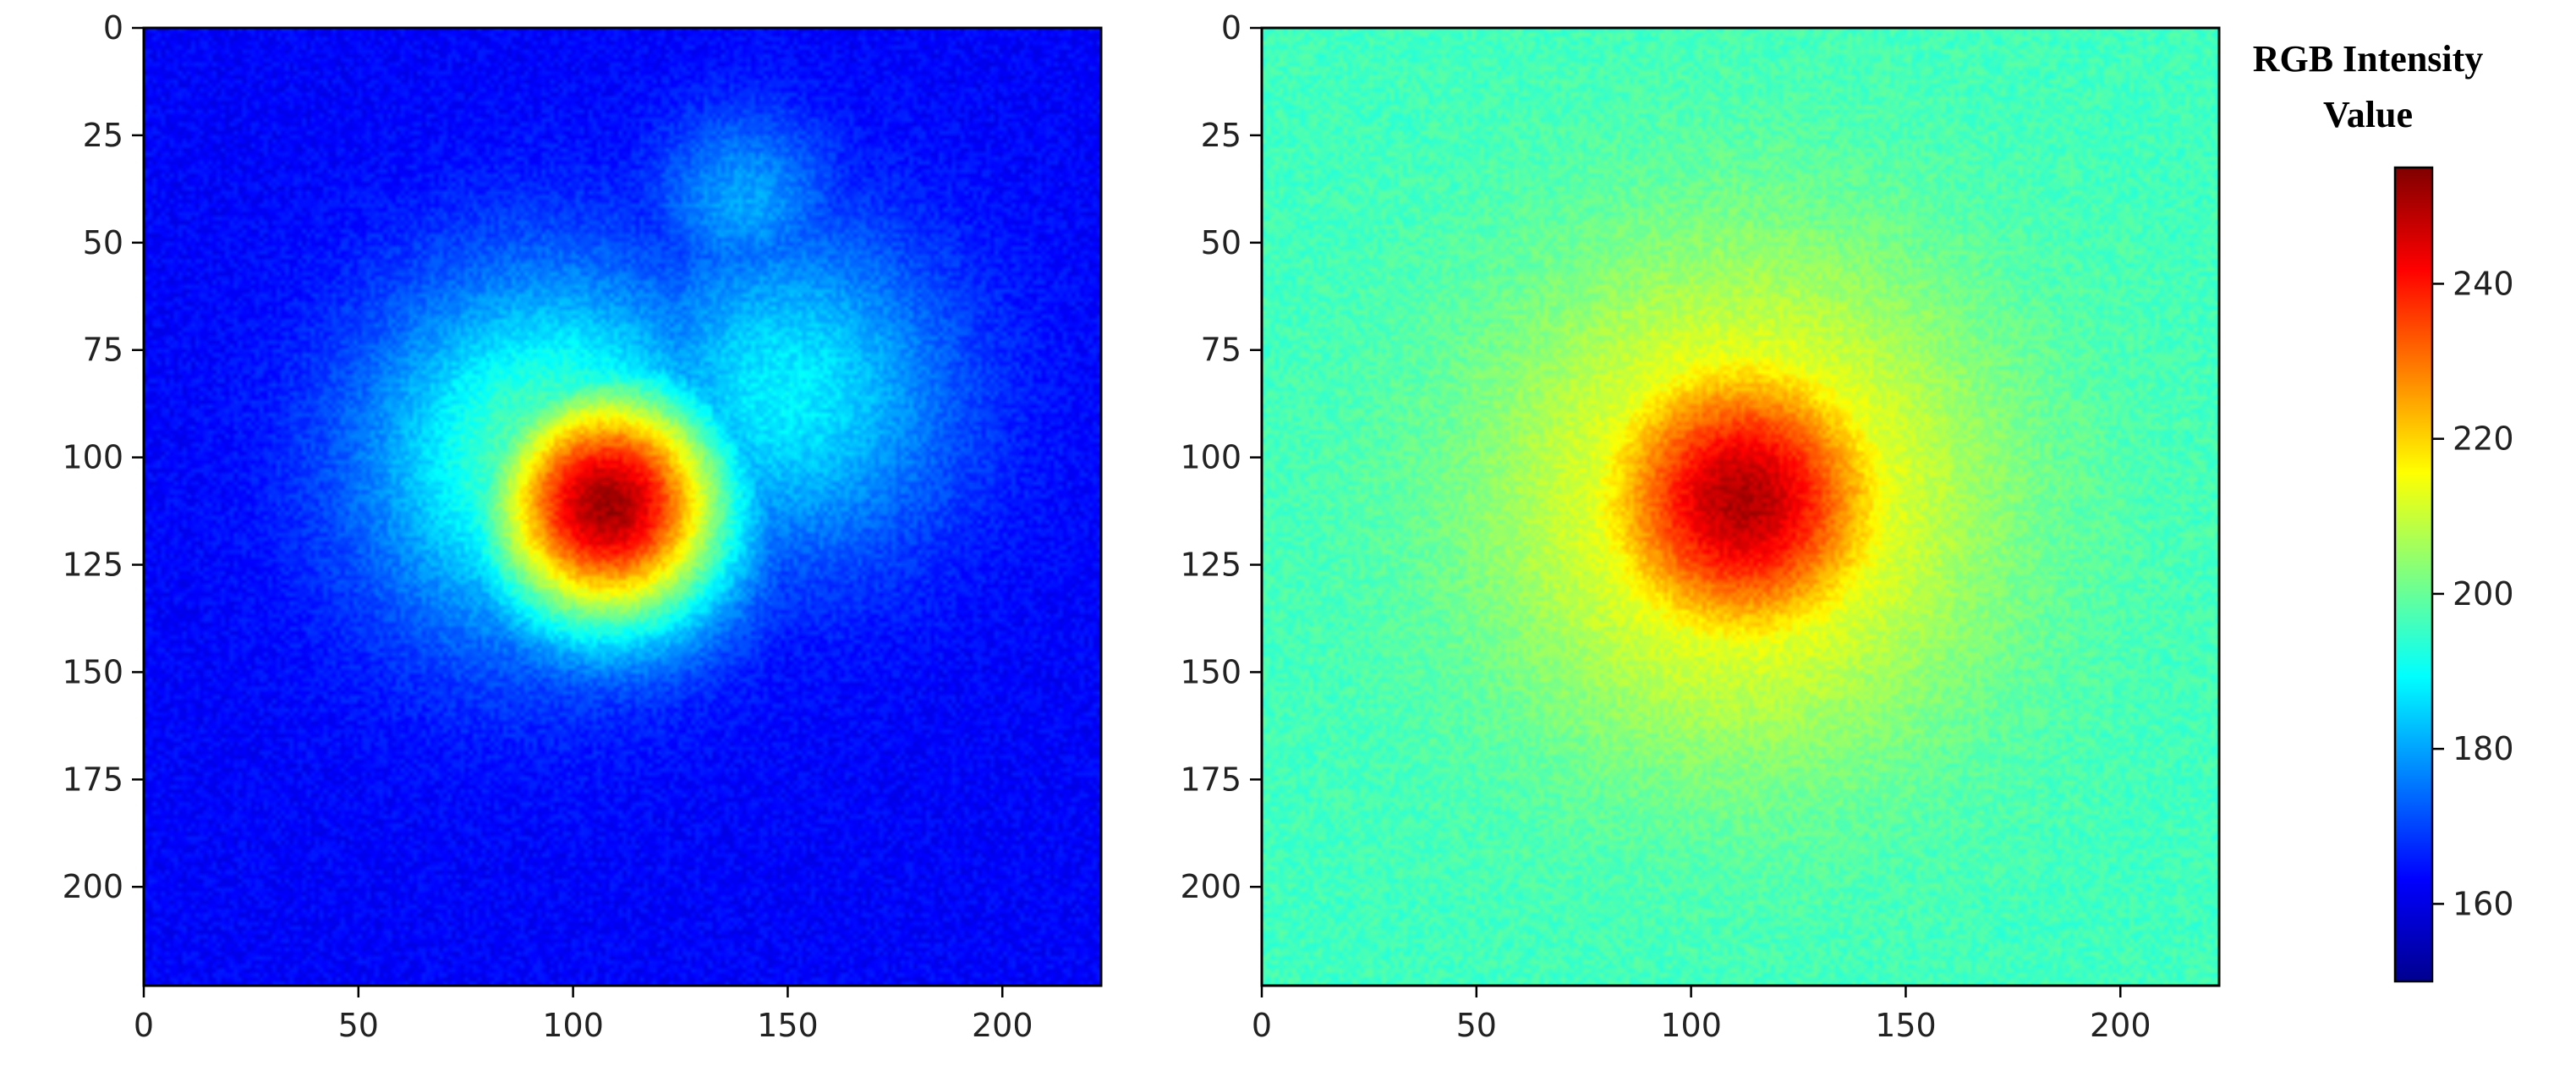 This screenshot has height=1077, width=2576. I want to click on colorbar-tick-label: 180, so click(2483, 748).